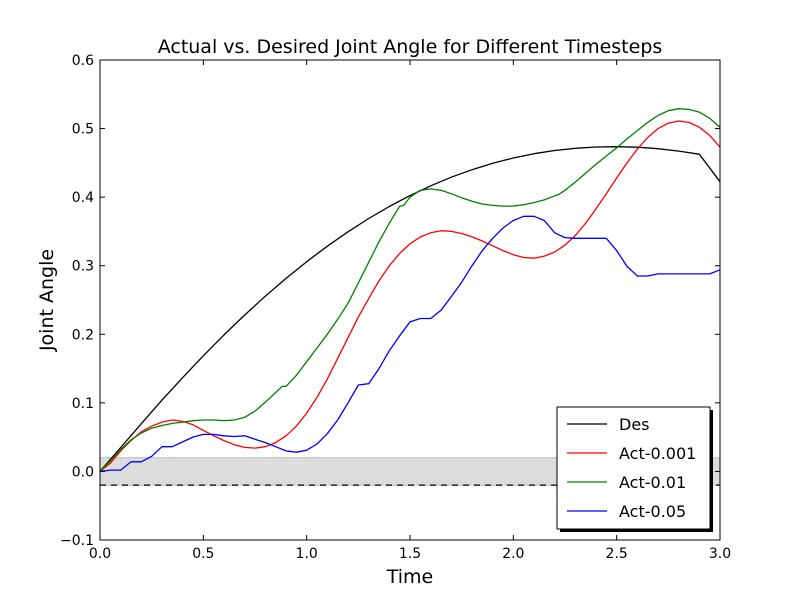 This screenshot has height=600, width=800. Describe the element at coordinates (47, 300) in the screenshot. I see `y-axis-label: Joint Angle` at that location.